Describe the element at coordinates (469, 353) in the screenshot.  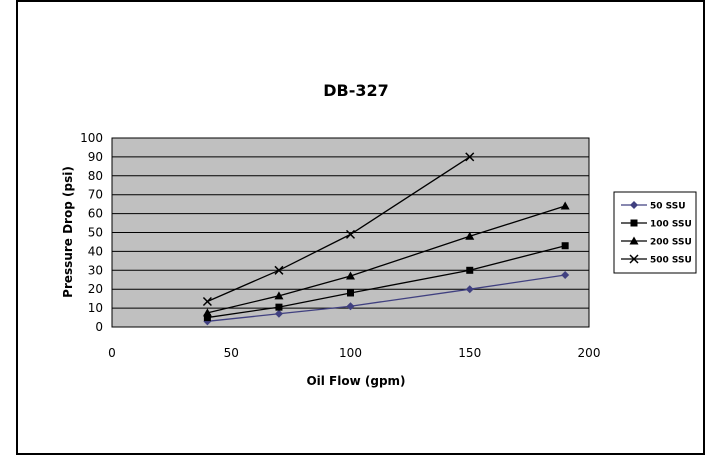
I see `x-tick-label: 150` at that location.